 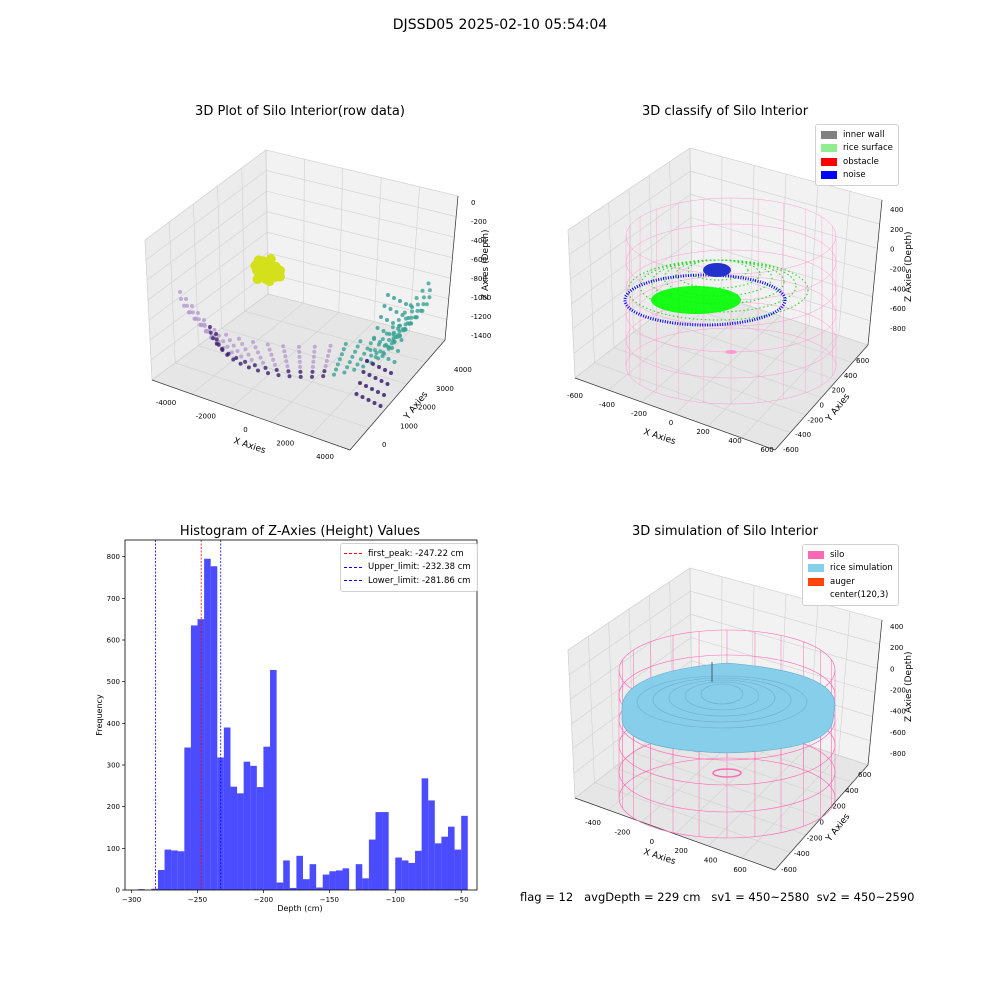 What do you see at coordinates (875, 272) in the screenshot?
I see `z-axis-line` at bounding box center [875, 272].